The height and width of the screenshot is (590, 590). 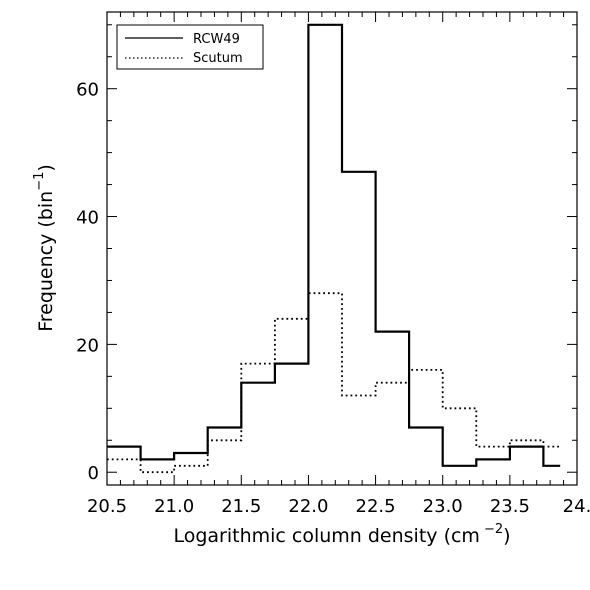 I want to click on legend-label-scutum: Scutum, so click(x=218, y=58).